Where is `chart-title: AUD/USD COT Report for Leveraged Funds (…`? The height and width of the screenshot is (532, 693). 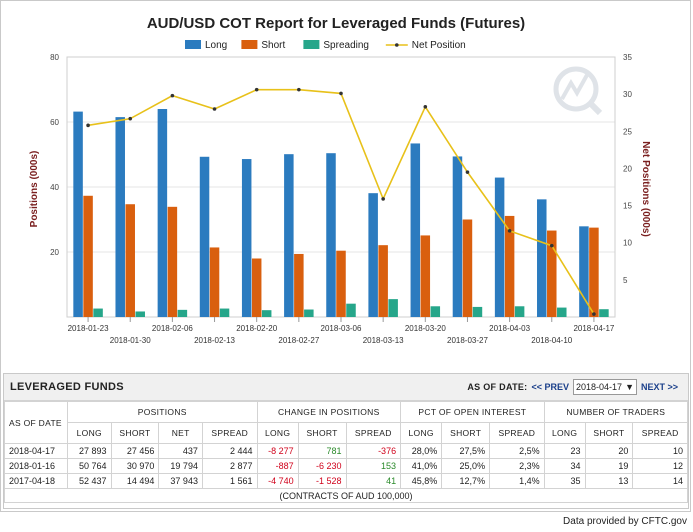 chart-title: AUD/USD COT Report for Leveraged Funds (… is located at coordinates (336, 23).